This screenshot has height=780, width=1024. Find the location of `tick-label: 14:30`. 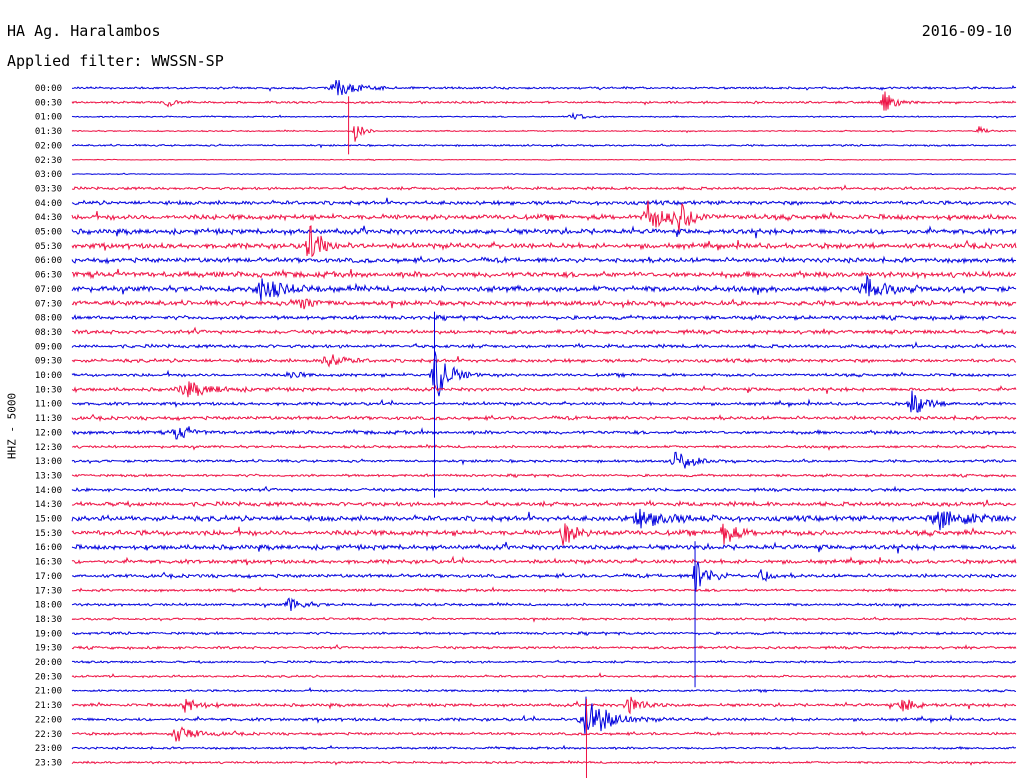

tick-label: 14:30 is located at coordinates (48, 505).